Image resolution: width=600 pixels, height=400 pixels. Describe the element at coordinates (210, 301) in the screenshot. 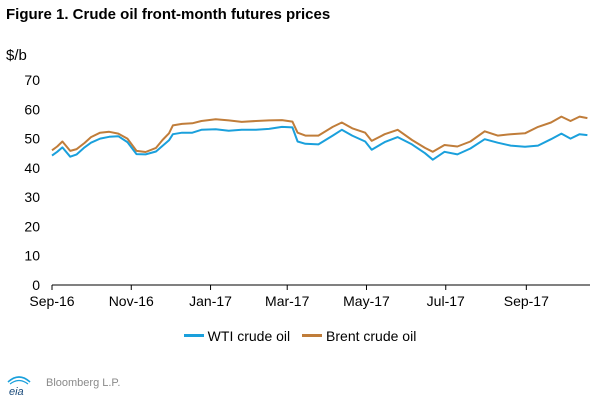

I see `x-tick-label: Jan-17` at that location.